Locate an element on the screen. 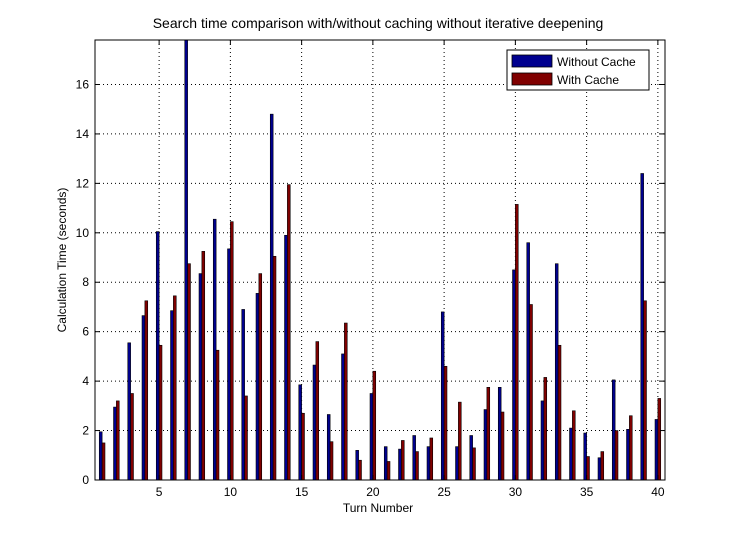  x-tick-label: 20 is located at coordinates (373, 492).